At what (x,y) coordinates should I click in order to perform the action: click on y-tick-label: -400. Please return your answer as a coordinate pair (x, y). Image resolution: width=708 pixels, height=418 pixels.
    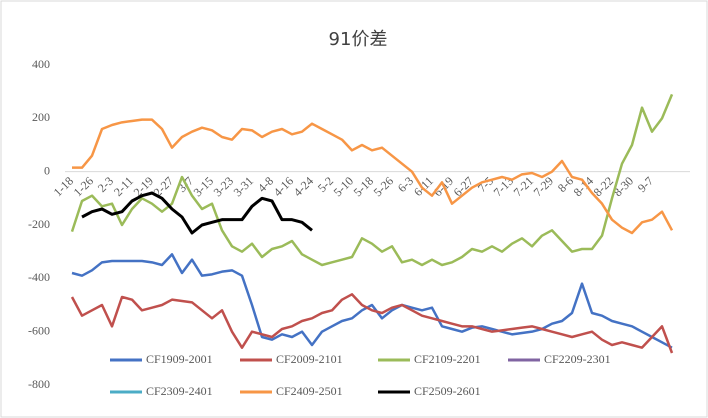
    Looking at the image, I should click on (39, 277).